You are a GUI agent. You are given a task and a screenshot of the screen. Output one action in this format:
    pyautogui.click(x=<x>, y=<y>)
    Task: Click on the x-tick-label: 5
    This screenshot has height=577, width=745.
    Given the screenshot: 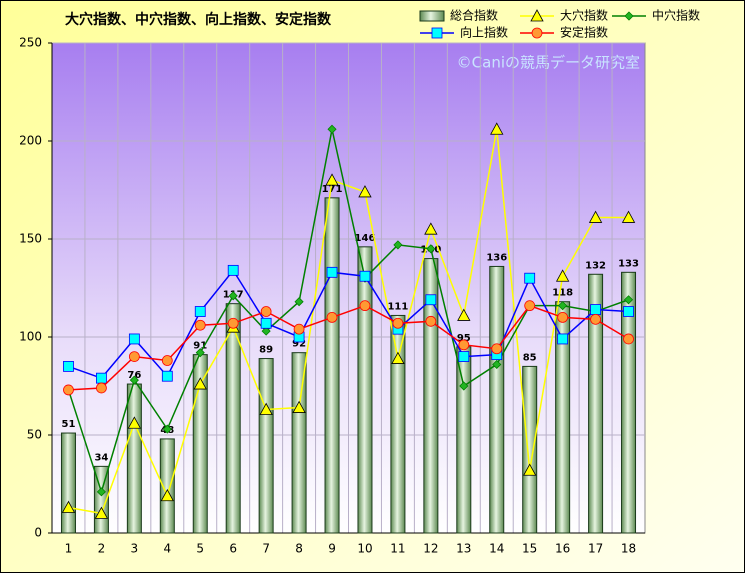 What is the action you would take?
    pyautogui.click(x=200, y=549)
    